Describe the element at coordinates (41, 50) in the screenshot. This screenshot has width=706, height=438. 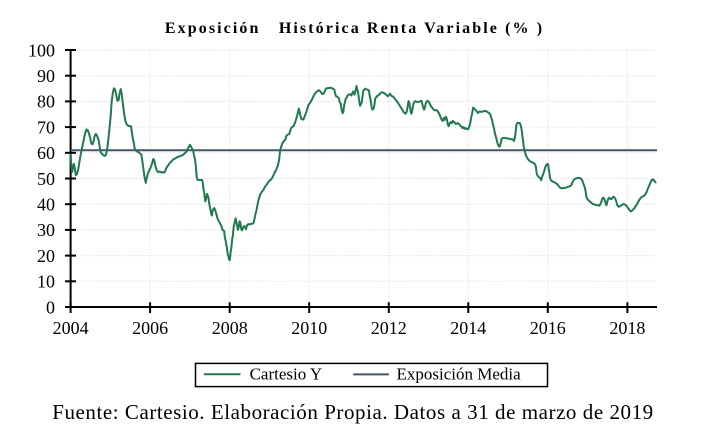
I see `svg-text: 100` at that location.